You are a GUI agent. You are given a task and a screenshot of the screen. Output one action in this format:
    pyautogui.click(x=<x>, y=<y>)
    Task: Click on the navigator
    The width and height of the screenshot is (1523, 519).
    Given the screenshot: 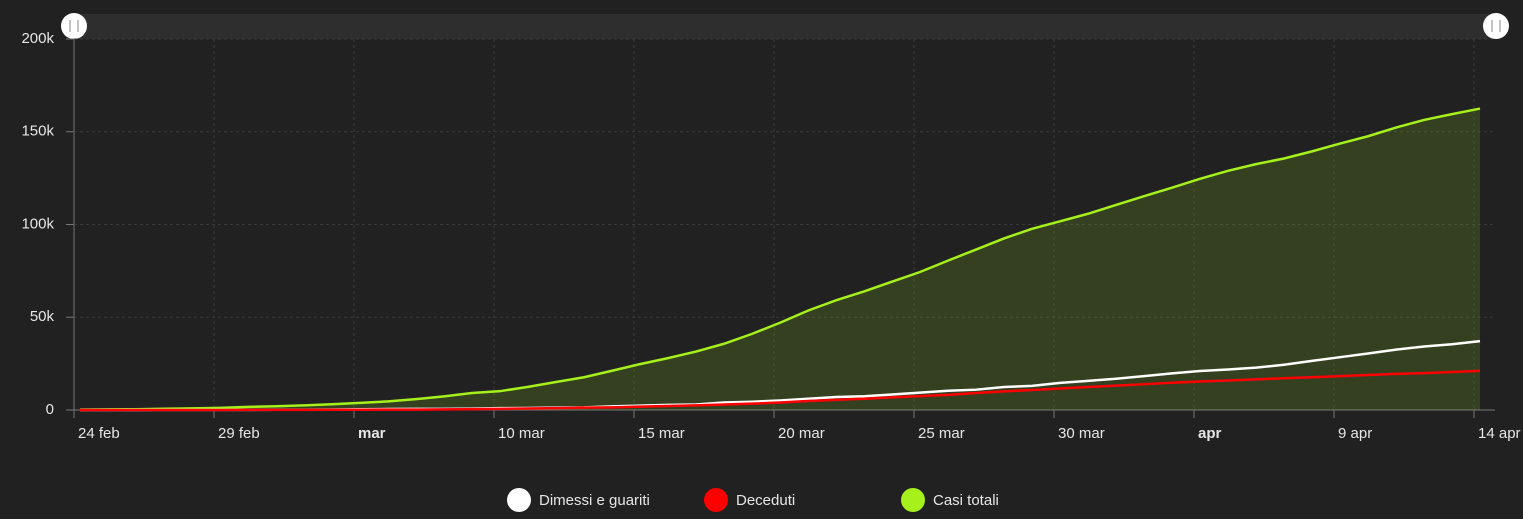 What is the action you would take?
    pyautogui.click(x=785, y=26)
    